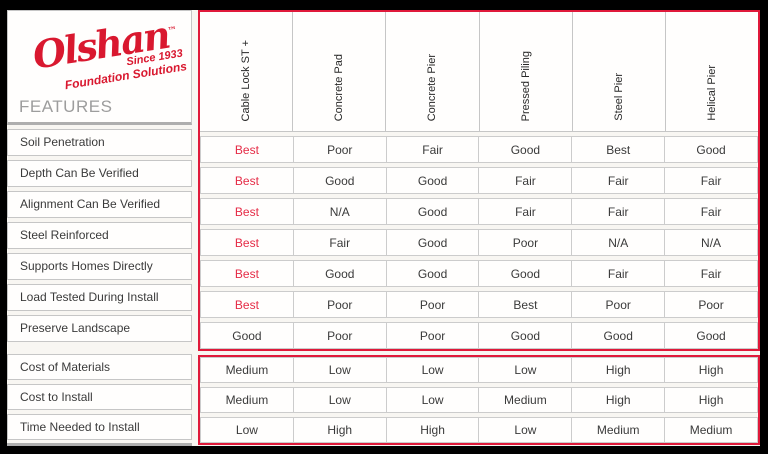  Describe the element at coordinates (525, 85) in the screenshot. I see `column-header-label: Pressed Piling` at that location.